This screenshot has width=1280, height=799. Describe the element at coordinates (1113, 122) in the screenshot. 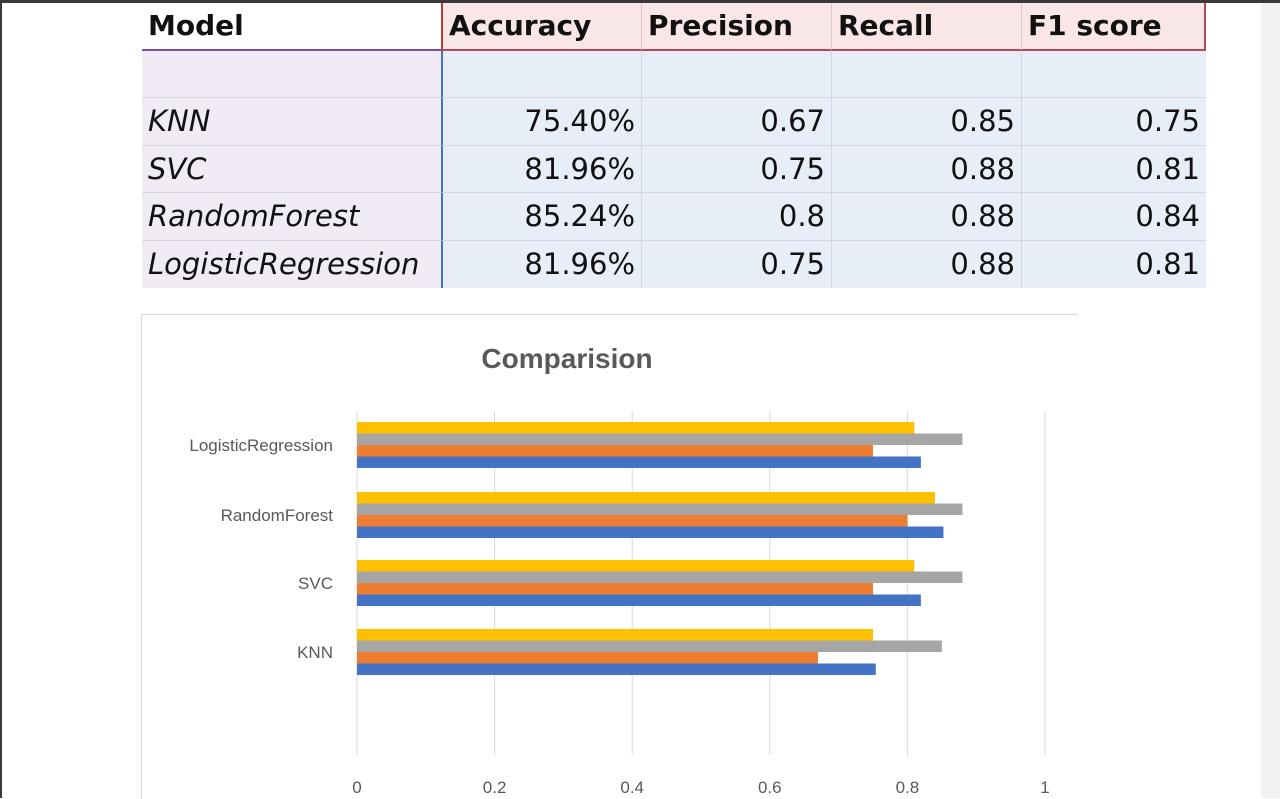

I see `f1-score-cell: 0.75` at that location.